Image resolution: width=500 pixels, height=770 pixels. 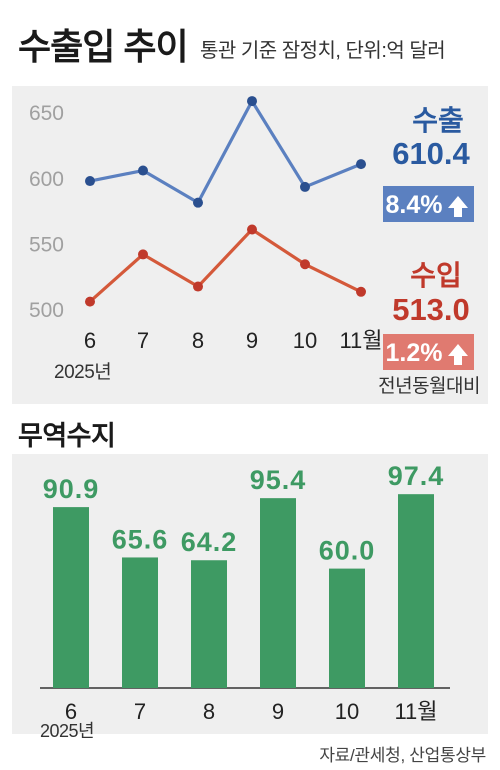 What do you see at coordinates (67, 436) in the screenshot?
I see `trade-balance-title: 무역수지` at bounding box center [67, 436].